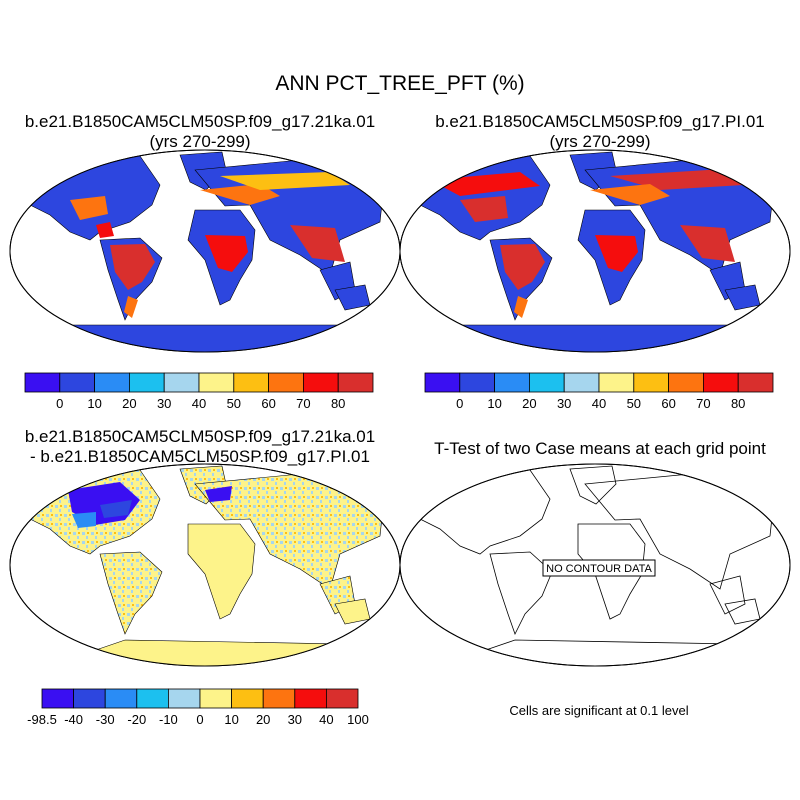  What do you see at coordinates (168, 719) in the screenshot?
I see `colorbar-difference-tick-label: -10` at bounding box center [168, 719].